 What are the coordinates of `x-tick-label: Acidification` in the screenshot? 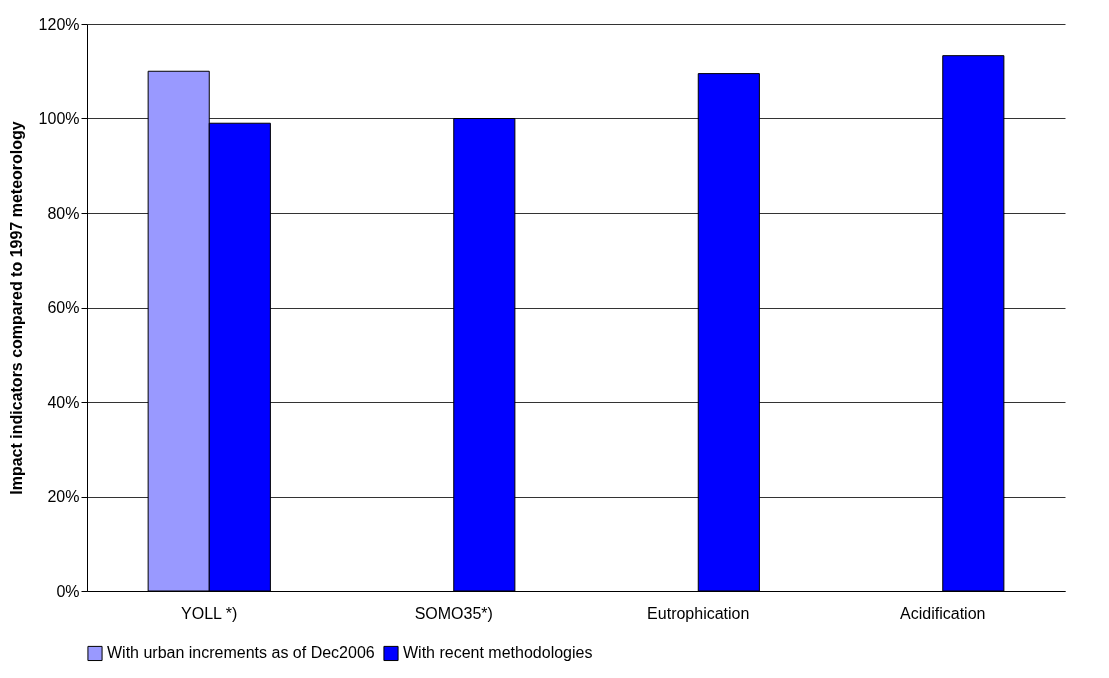 It's located at (943, 613).